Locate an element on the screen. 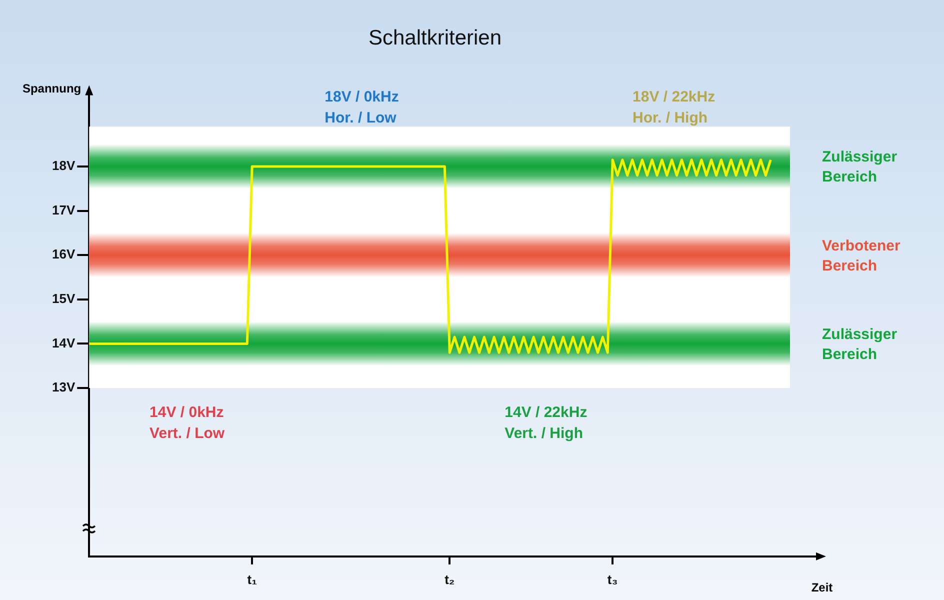  x-tick-label: t₂ is located at coordinates (449, 579).